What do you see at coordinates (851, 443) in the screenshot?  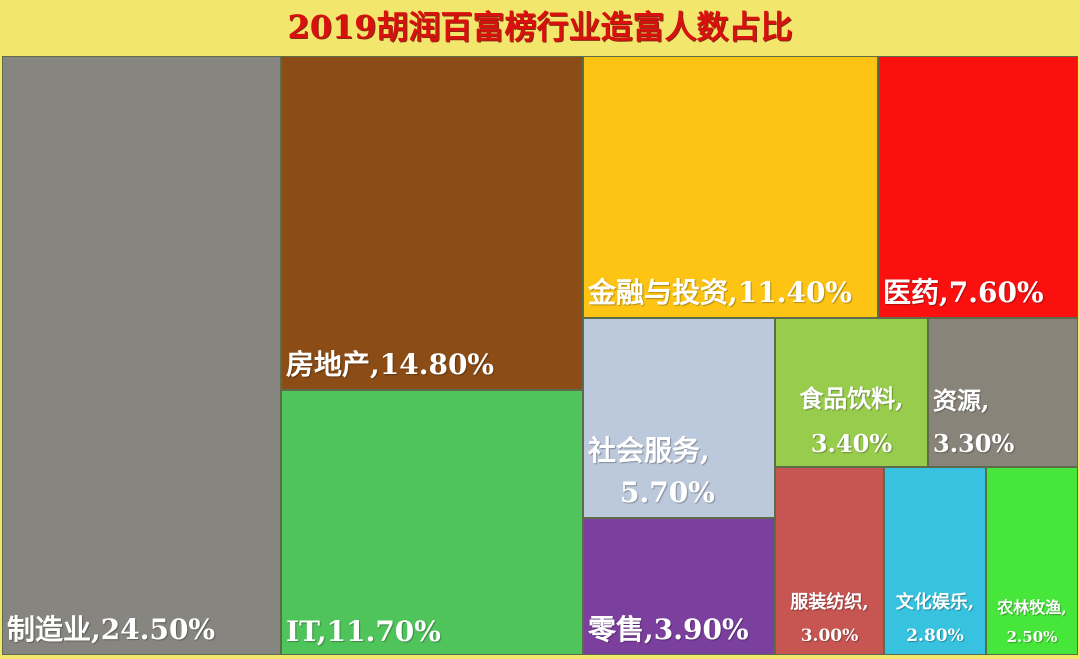 I see `tile-value: 3.40%` at bounding box center [851, 443].